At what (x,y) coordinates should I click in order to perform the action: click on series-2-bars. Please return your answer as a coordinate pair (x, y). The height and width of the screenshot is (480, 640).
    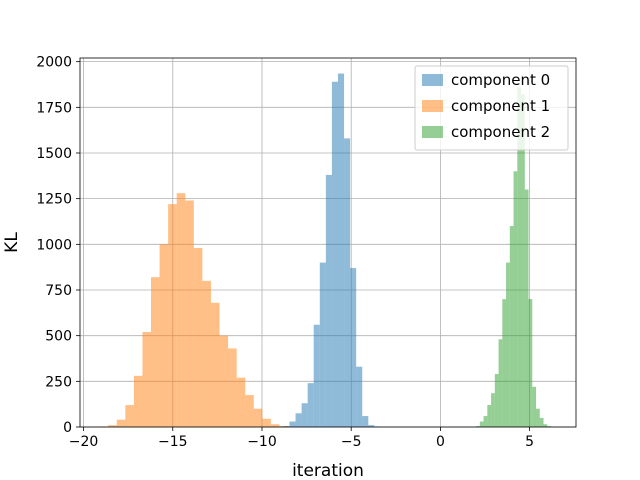
    Looking at the image, I should click on (514, 257).